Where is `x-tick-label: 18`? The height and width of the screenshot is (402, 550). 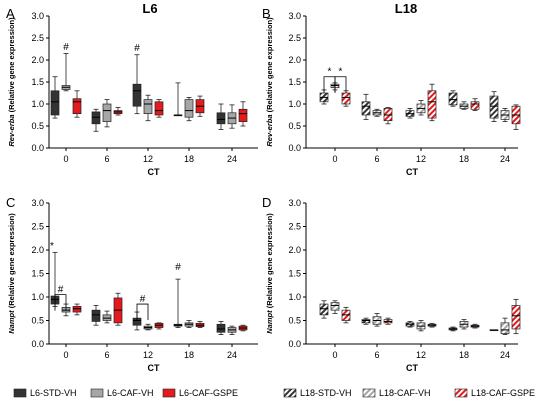
x-tick-label: 18 is located at coordinates (464, 355).